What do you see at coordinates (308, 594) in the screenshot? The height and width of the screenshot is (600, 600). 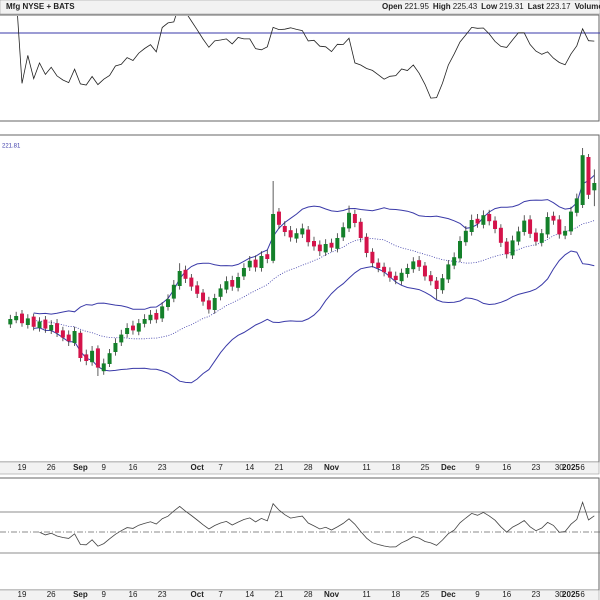 I see `x-tick-label: 28` at bounding box center [308, 594].